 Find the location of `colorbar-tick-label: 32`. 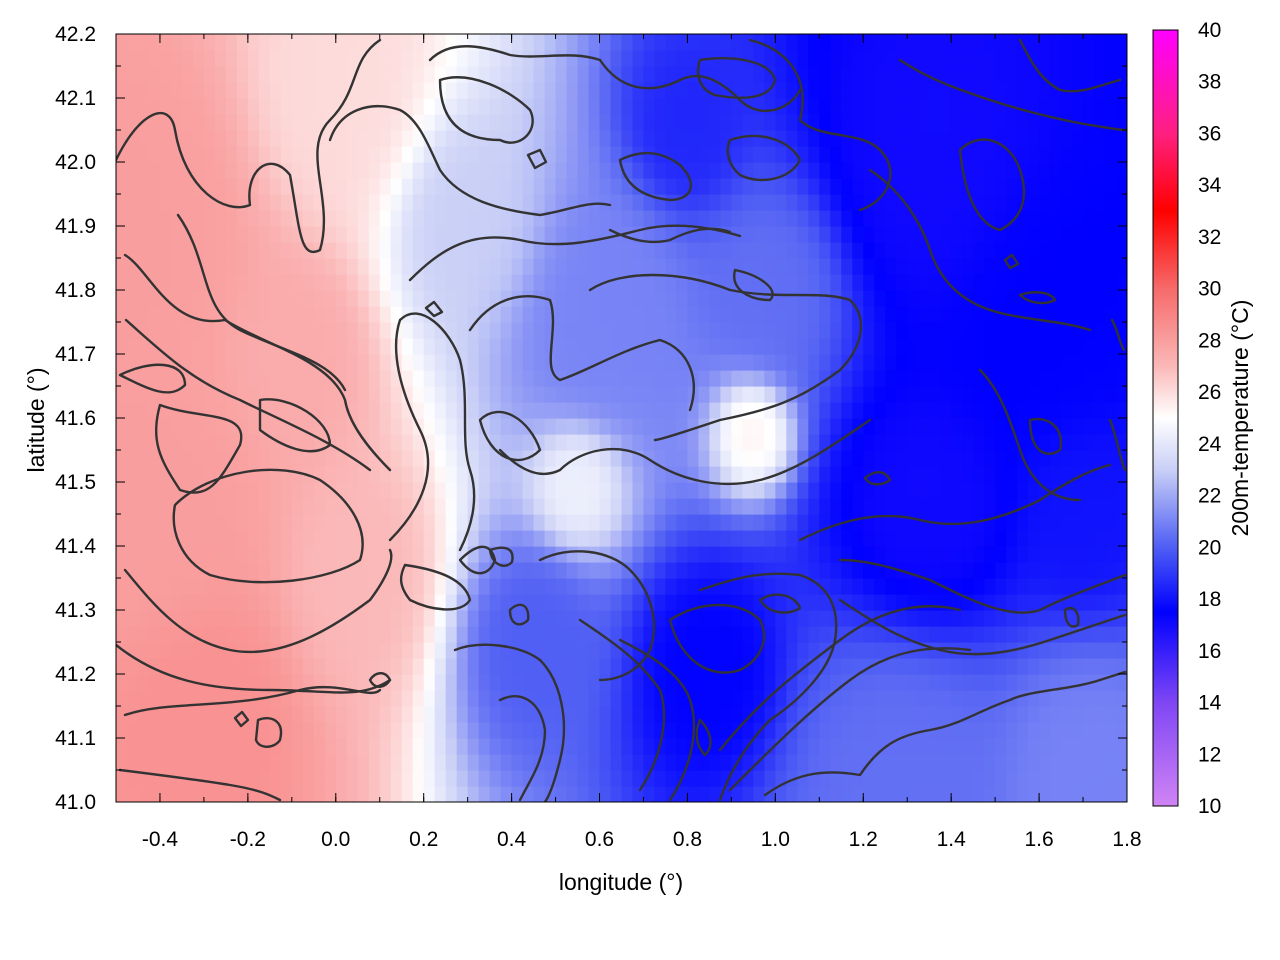

colorbar-tick-label: 32 is located at coordinates (1209, 237).